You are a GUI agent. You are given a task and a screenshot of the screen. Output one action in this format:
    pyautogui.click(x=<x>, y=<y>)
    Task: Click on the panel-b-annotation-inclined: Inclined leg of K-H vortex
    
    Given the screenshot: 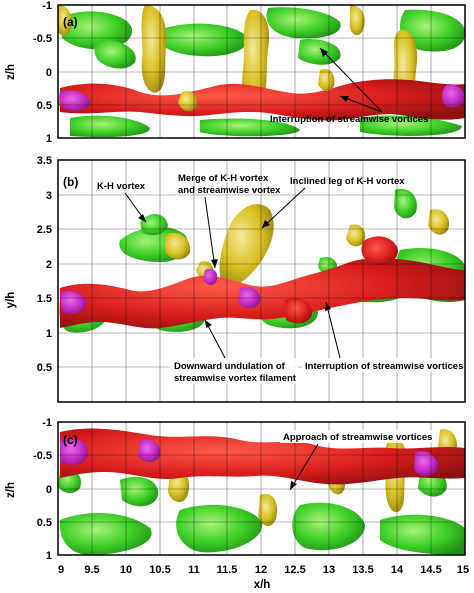 What is the action you would take?
    pyautogui.click(x=333, y=202)
    